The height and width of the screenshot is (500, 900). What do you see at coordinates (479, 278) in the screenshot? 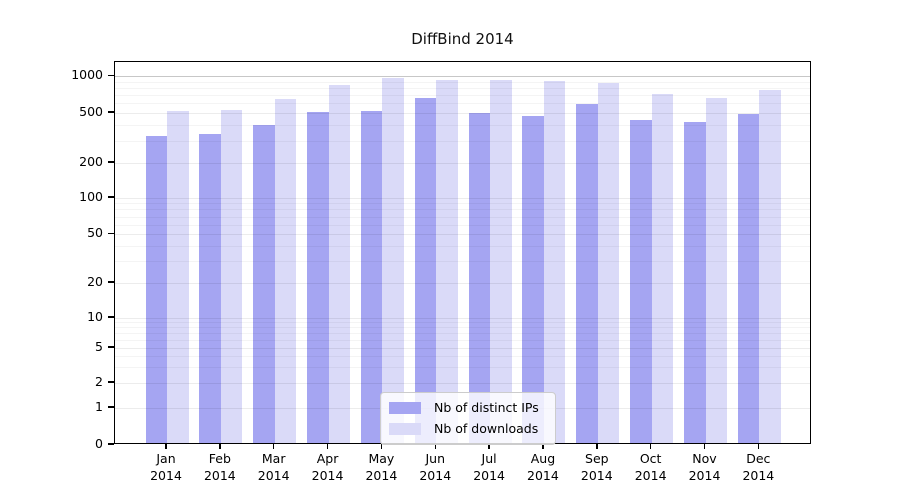
I see `bar-distinct-ips-jul` at bounding box center [479, 278].